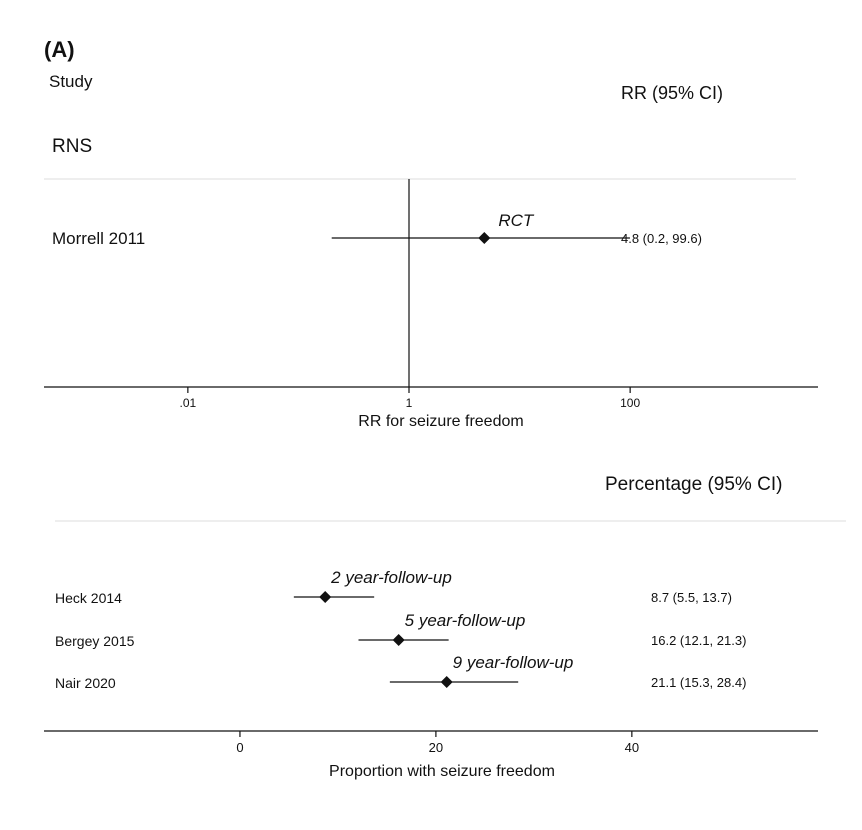  I want to click on rr-x-tick-label: 100, so click(630, 403).